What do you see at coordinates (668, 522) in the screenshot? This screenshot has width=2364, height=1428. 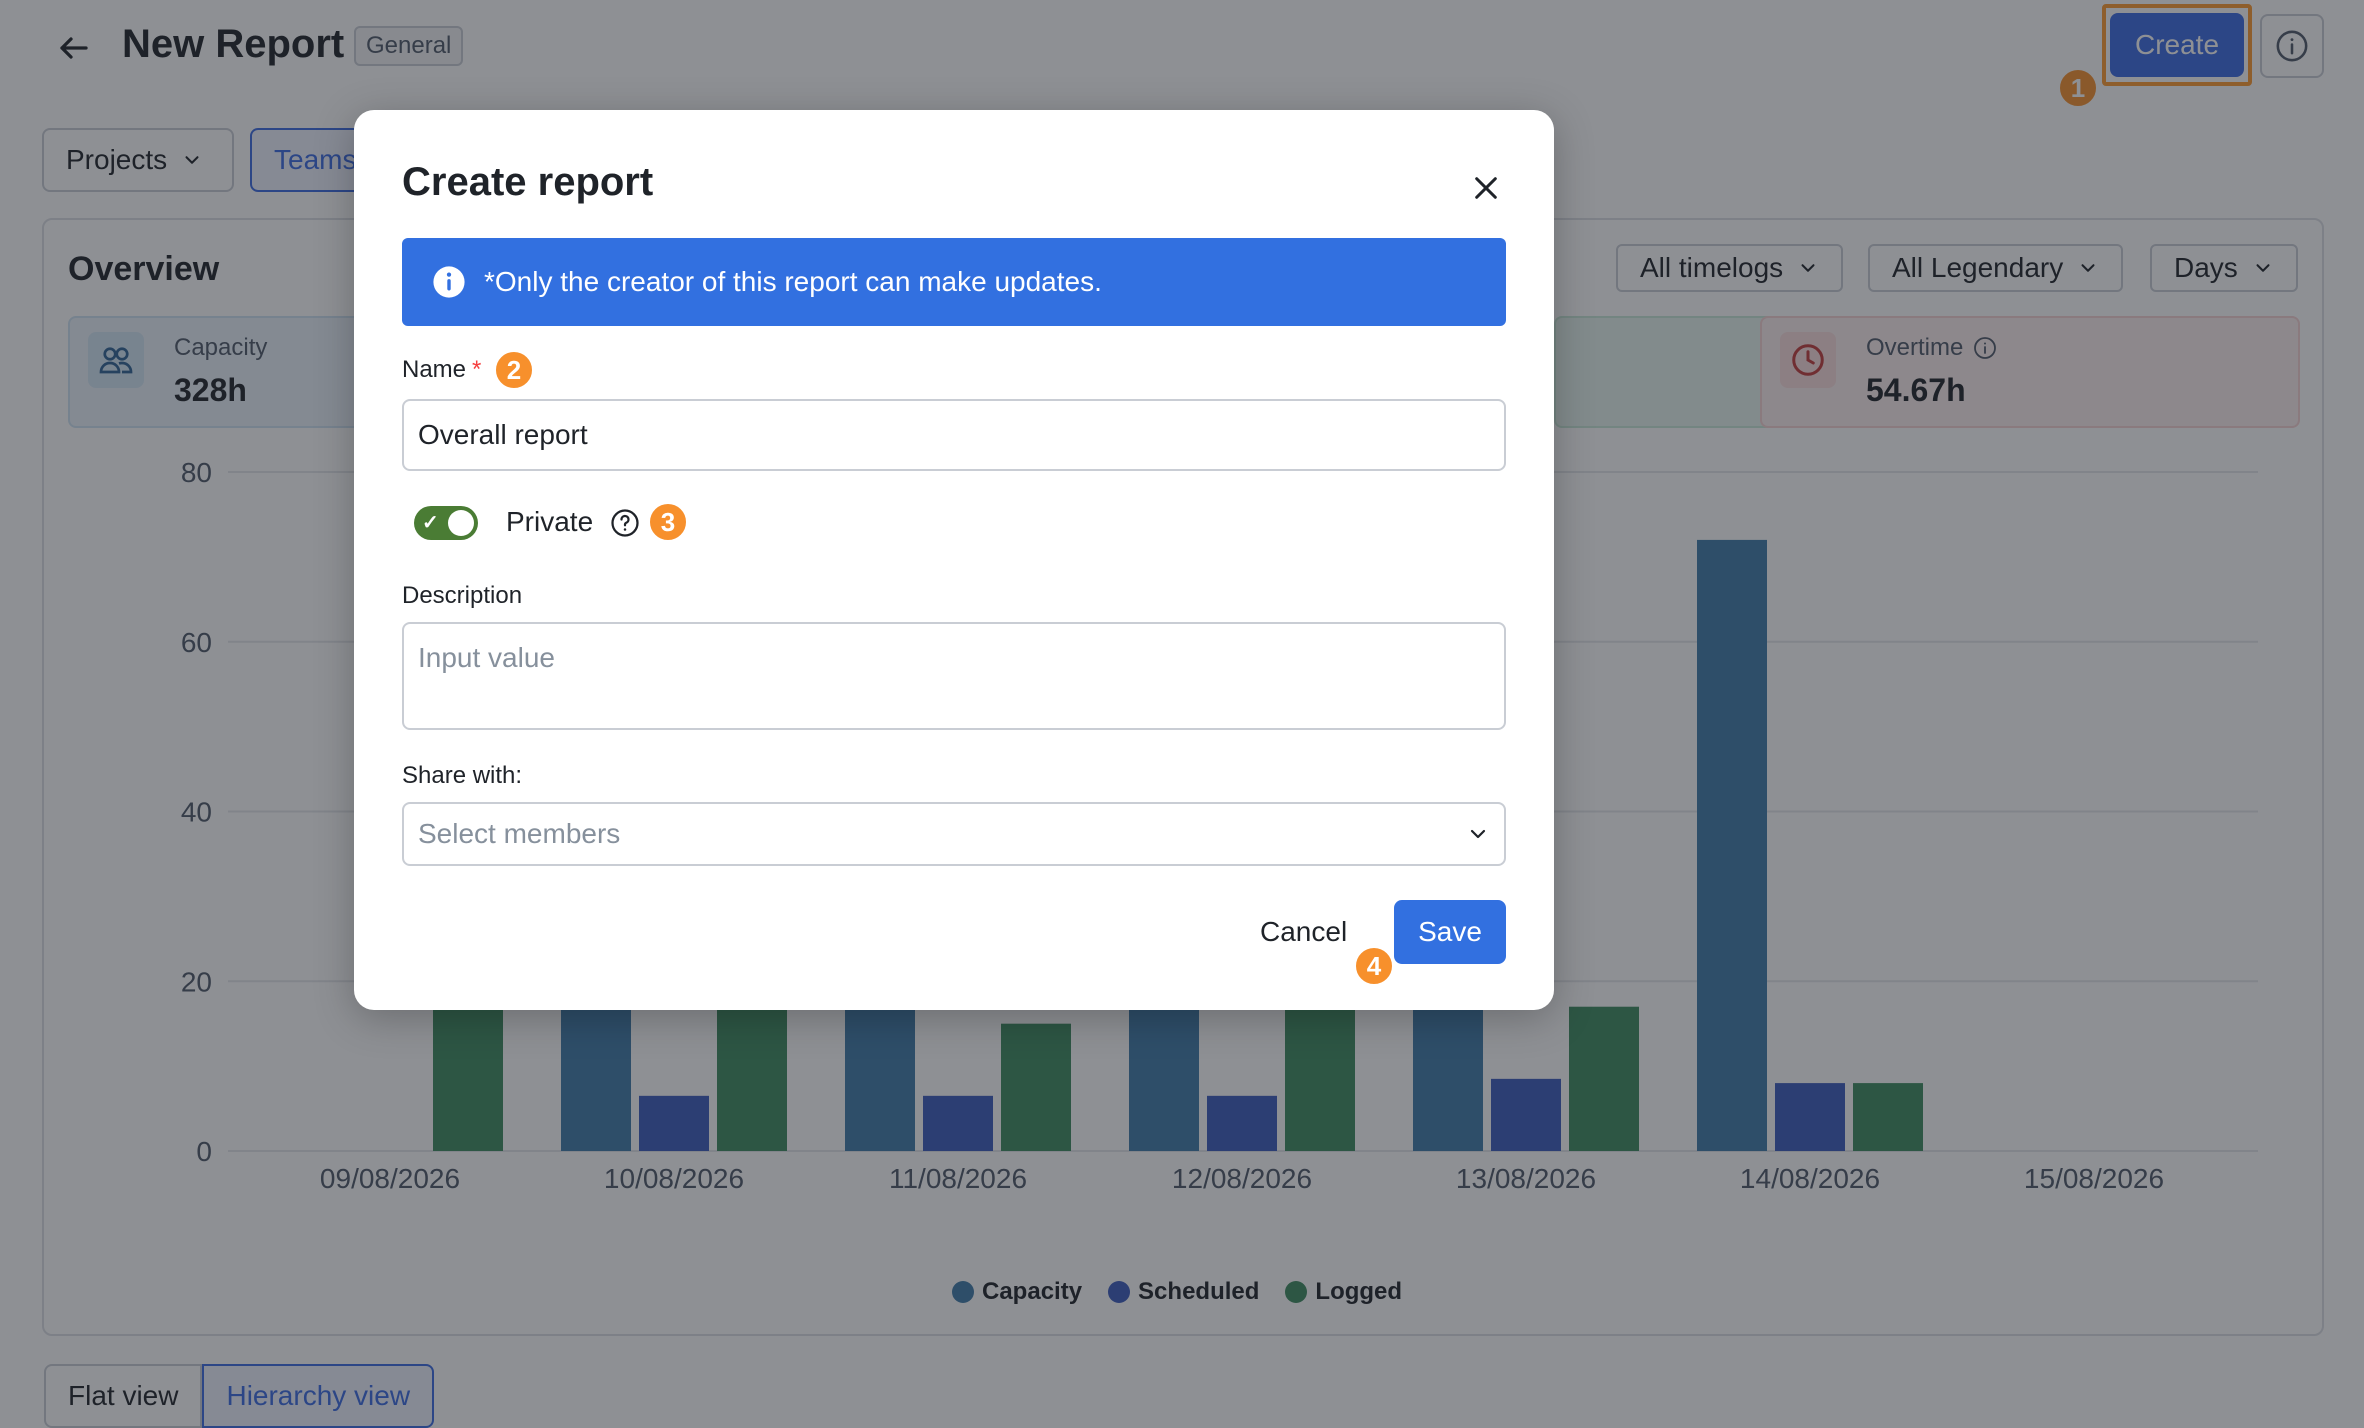 I see `step-badge-3: 3` at bounding box center [668, 522].